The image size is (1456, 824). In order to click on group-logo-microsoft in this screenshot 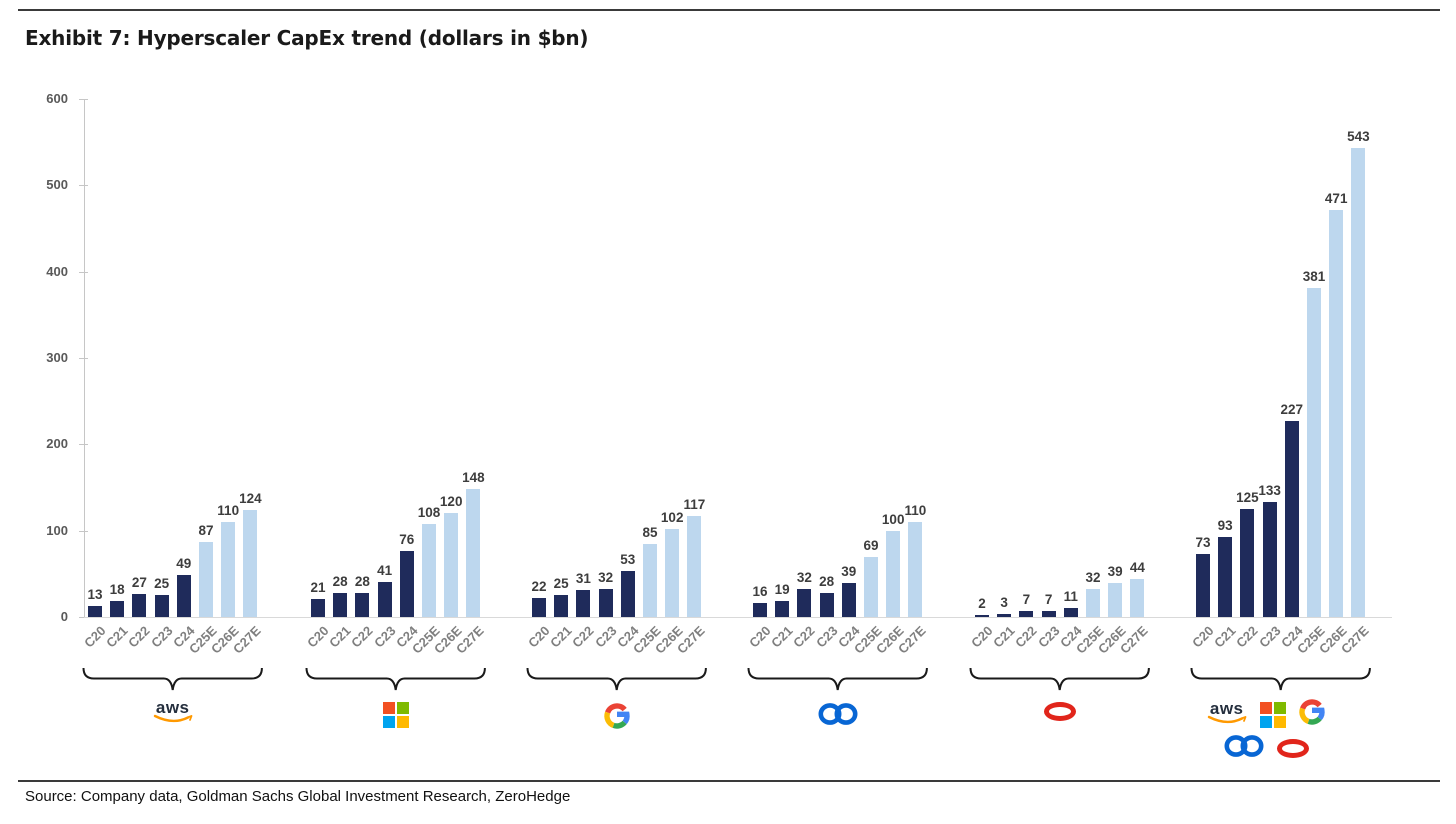, I will do `click(395, 715)`.